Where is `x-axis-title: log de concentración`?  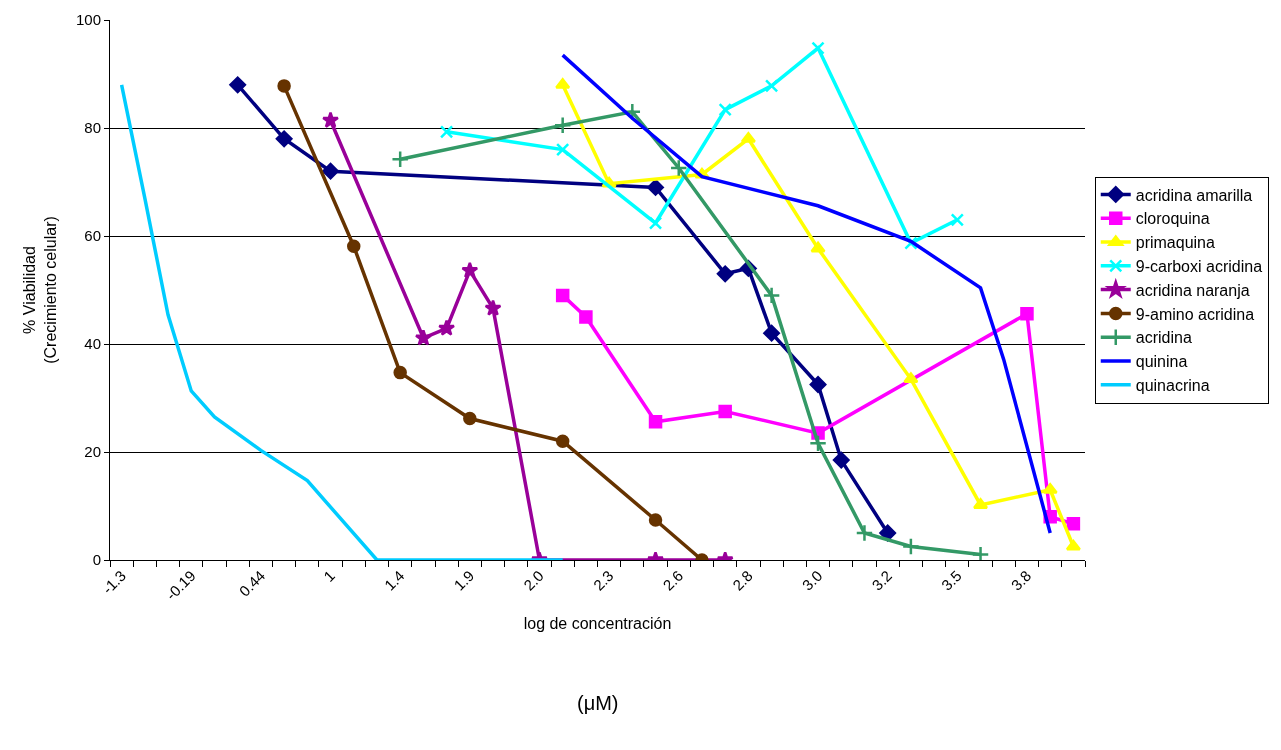 x-axis-title: log de concentración is located at coordinates (597, 623).